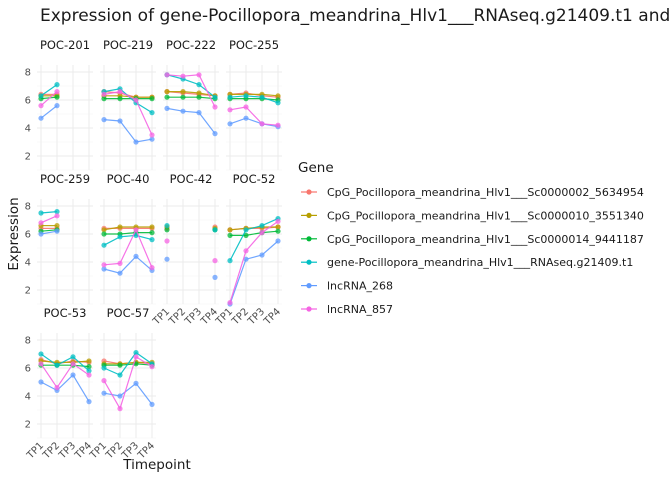  I want to click on facet-panel: POC-255, so click(254, 104).